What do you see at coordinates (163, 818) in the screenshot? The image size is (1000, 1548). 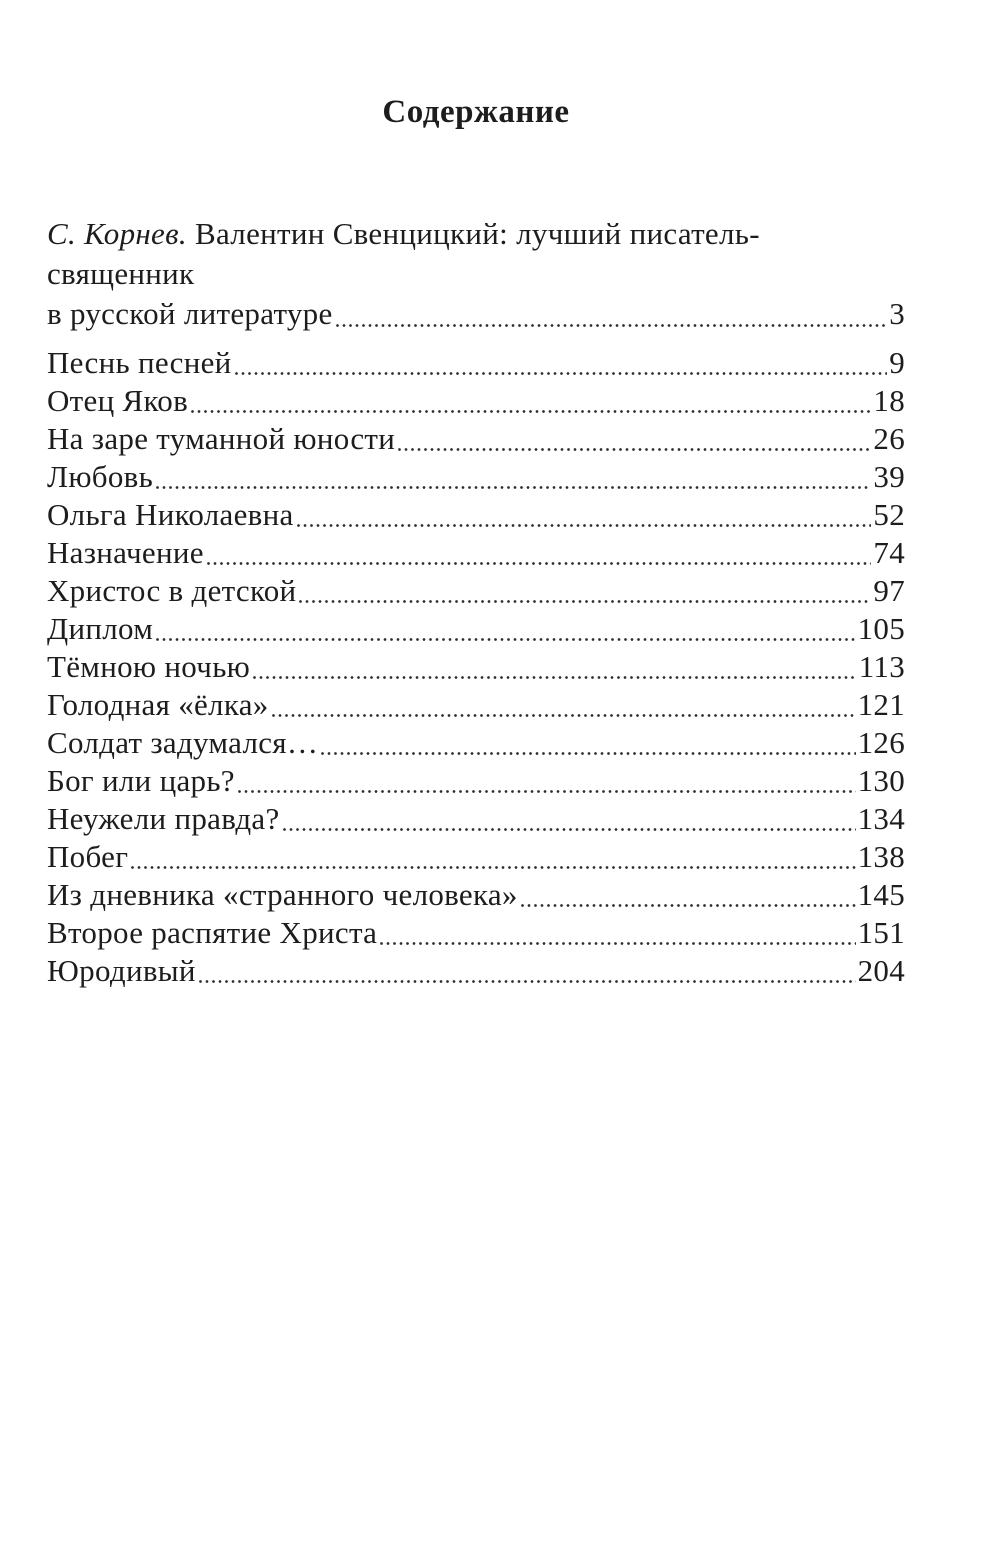 I see `entry-title: Неужели правда?` at bounding box center [163, 818].